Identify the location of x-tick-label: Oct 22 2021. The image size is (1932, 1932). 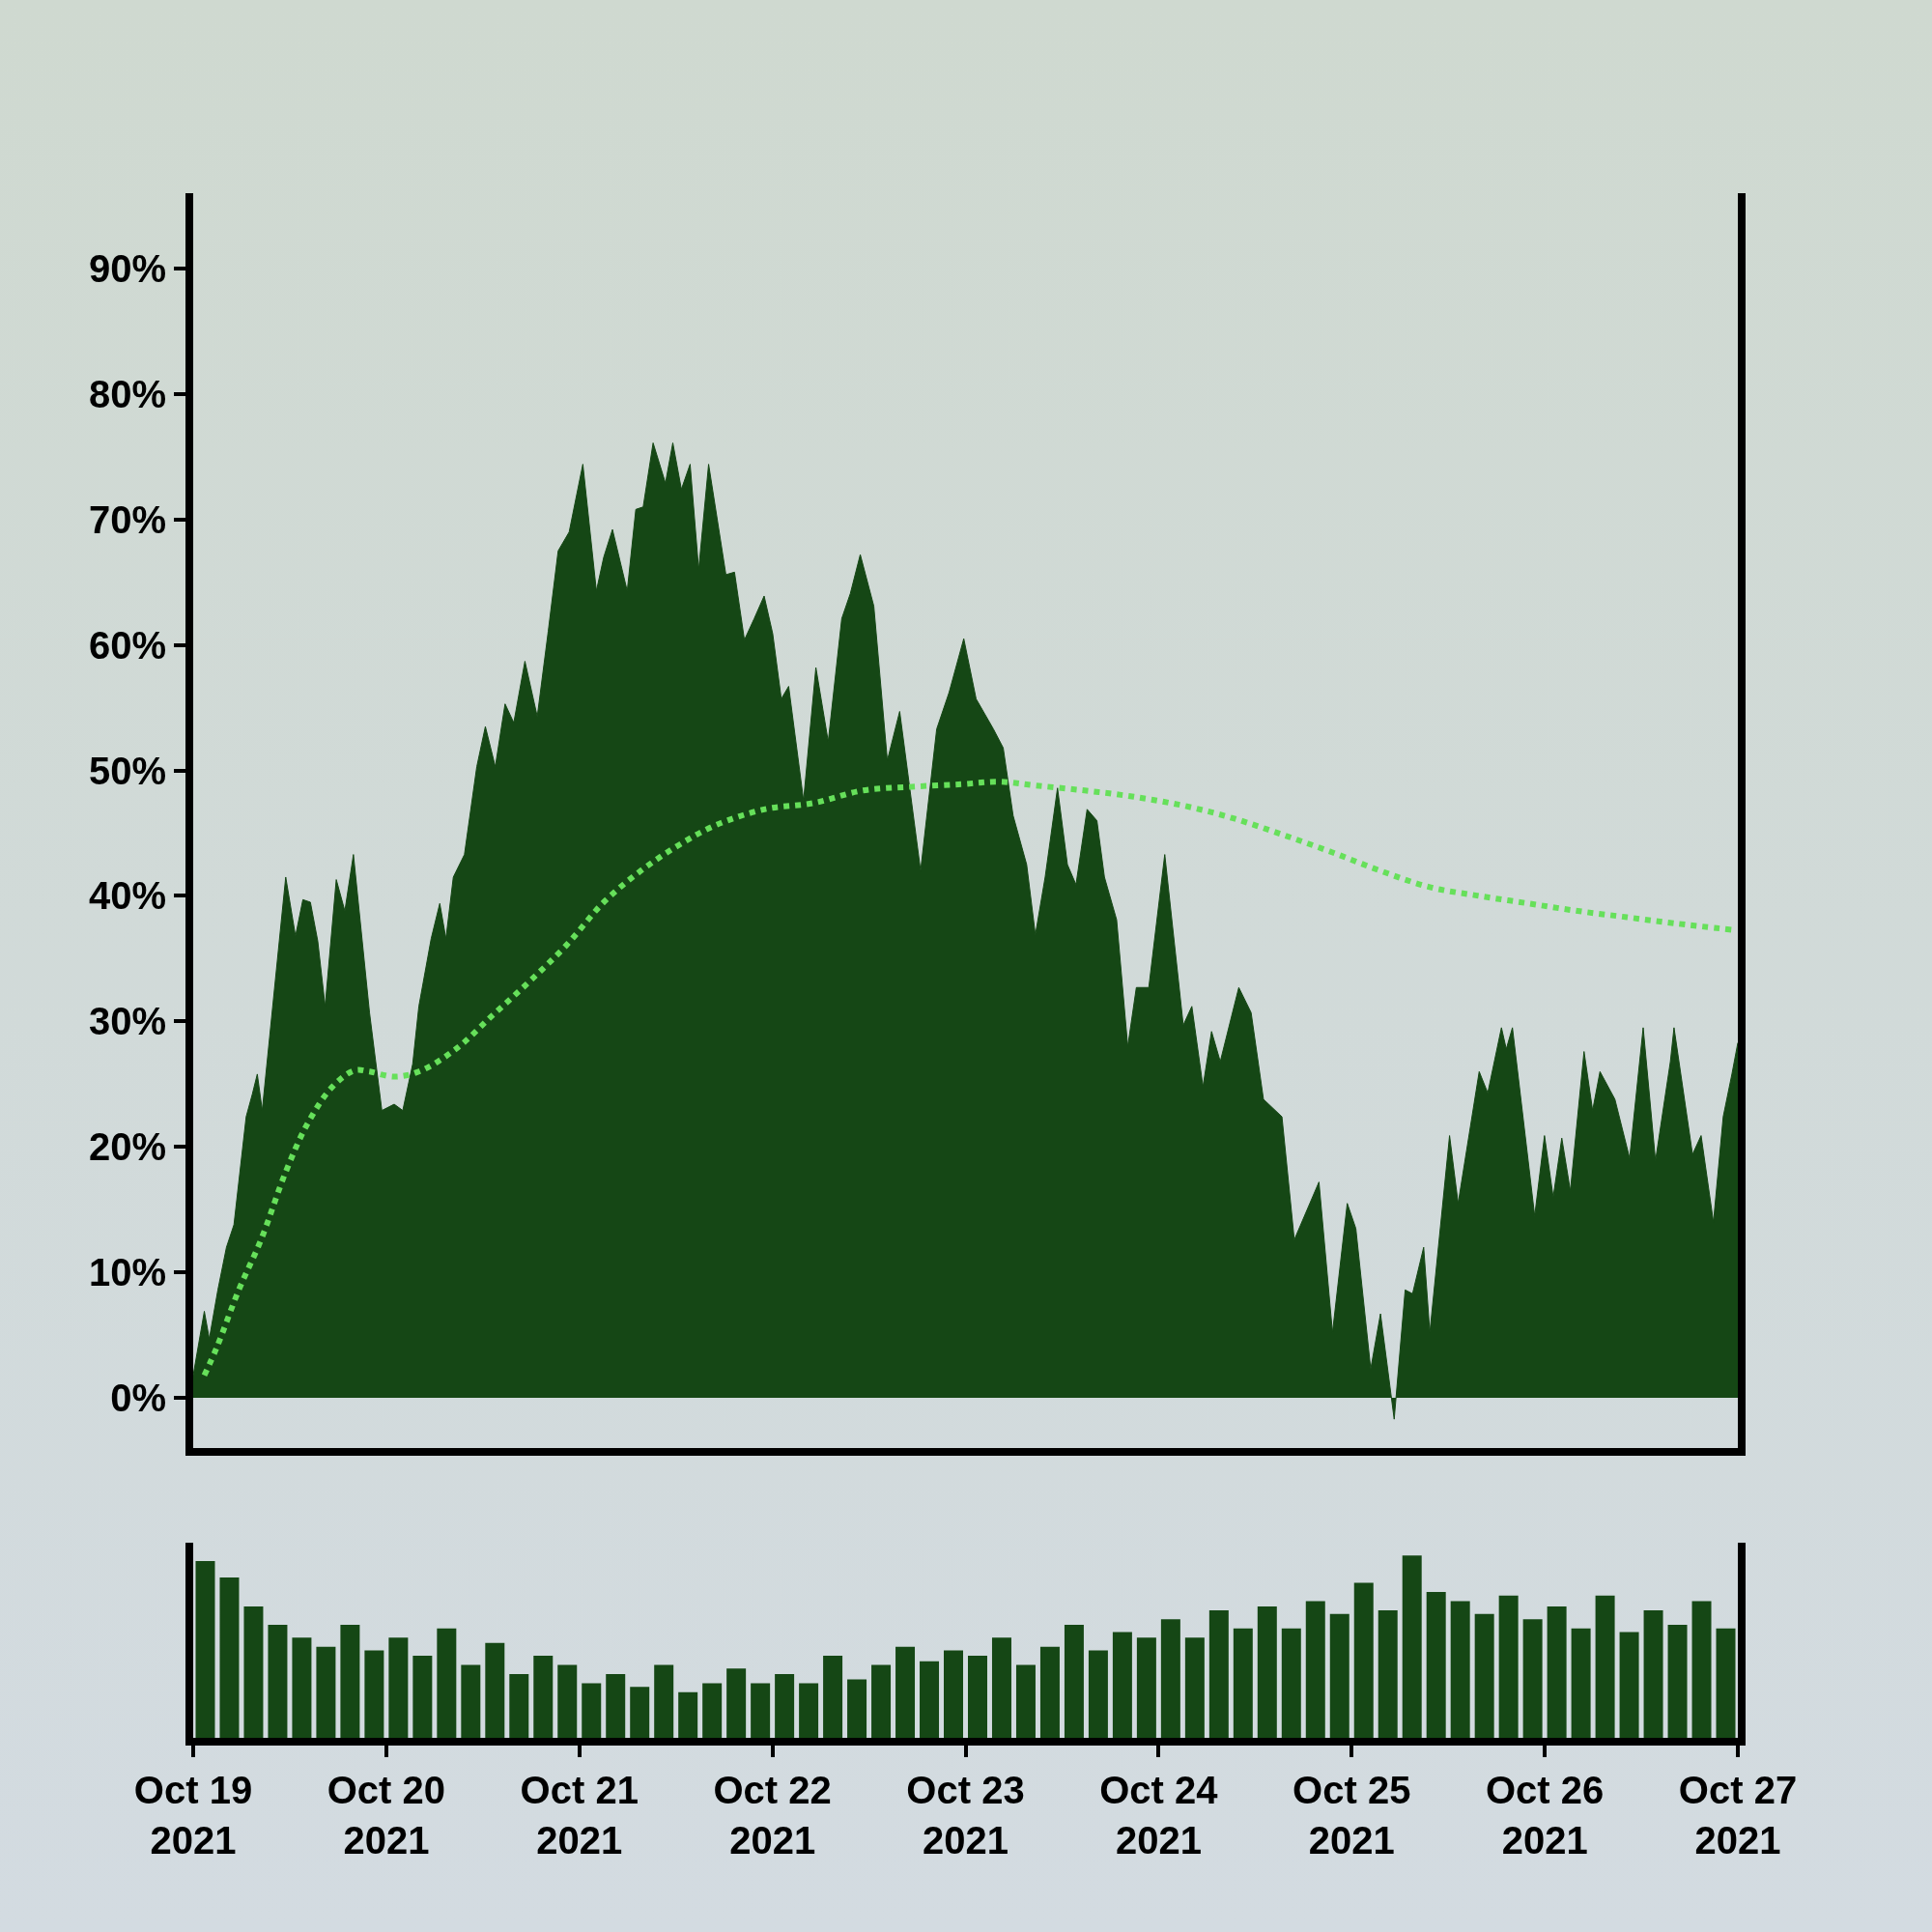
(772, 1815).